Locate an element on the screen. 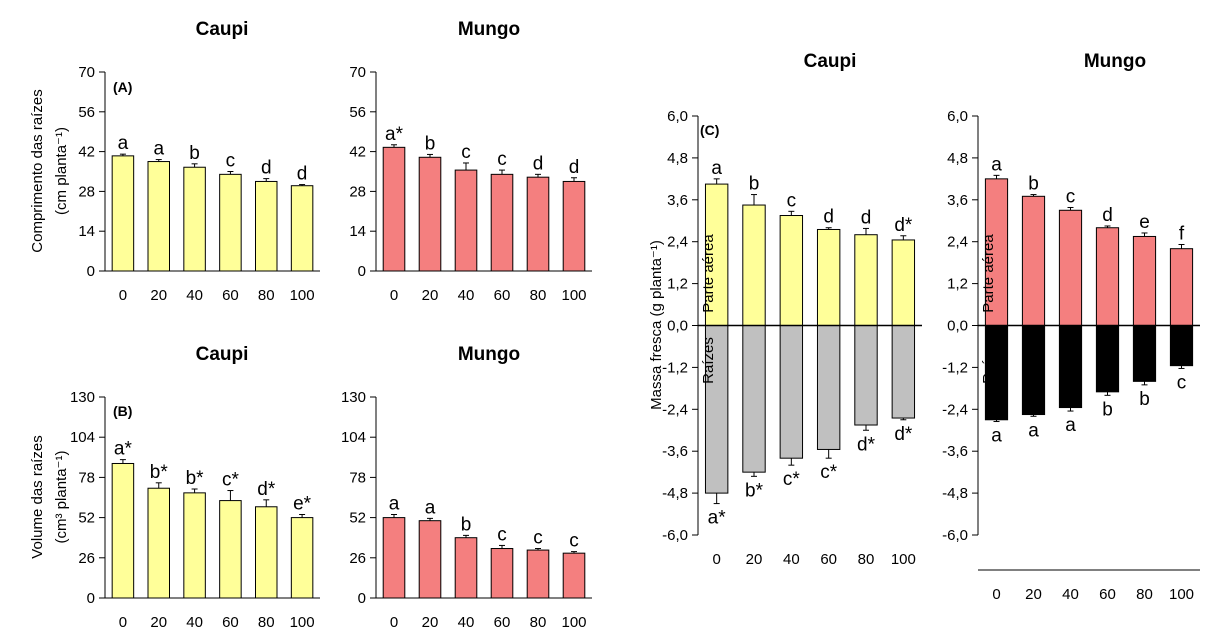  series-label: Raízes is located at coordinates (988, 360).